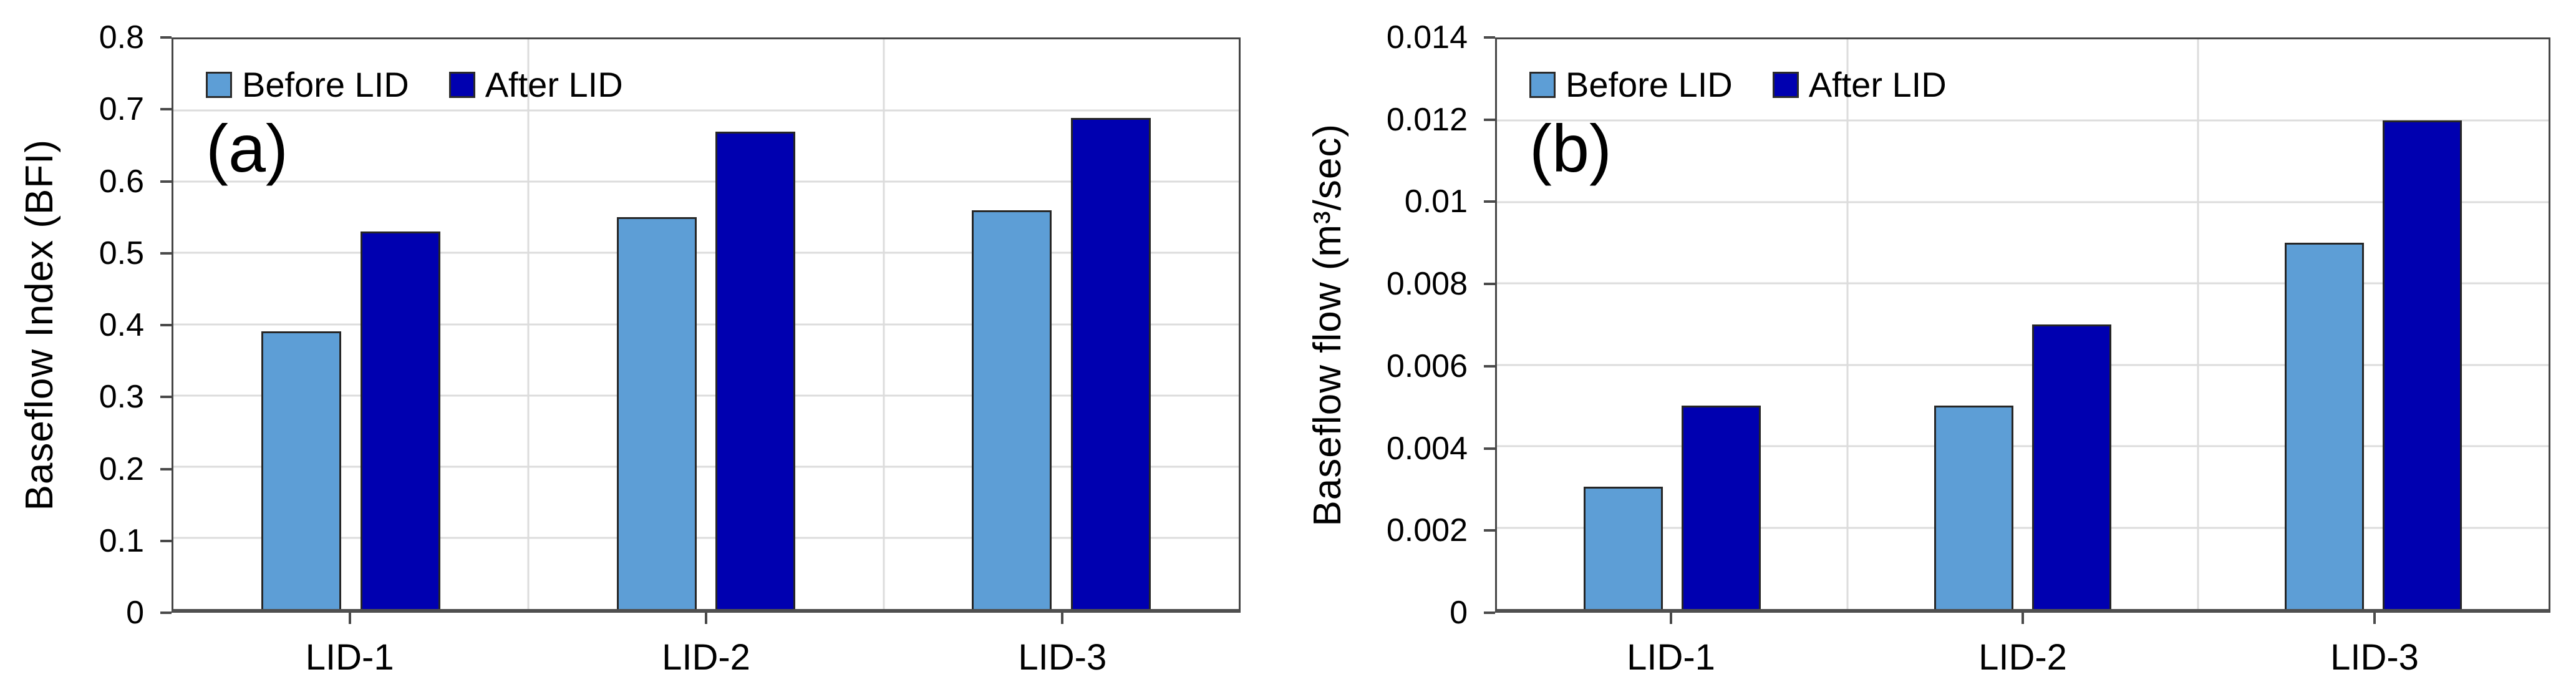  Describe the element at coordinates (121, 182) in the screenshot. I see `y-tick-label: 0.6` at that location.